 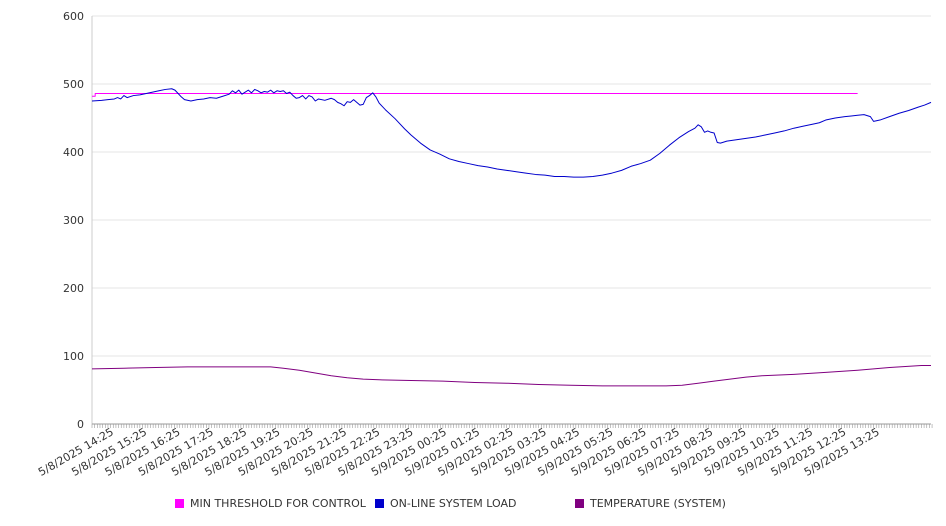 What do you see at coordinates (80, 424) in the screenshot?
I see `y-tick-label: 0` at bounding box center [80, 424].